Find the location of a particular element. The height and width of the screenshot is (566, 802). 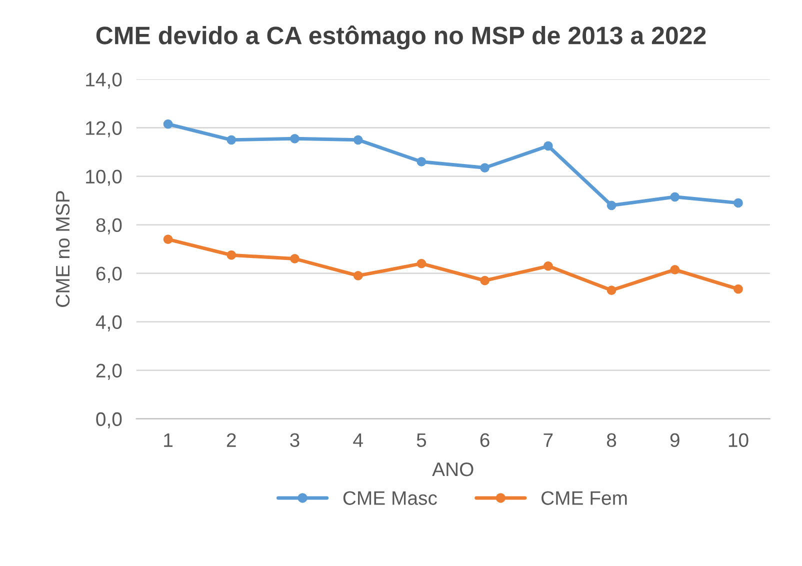

y-tick-label: 12,0 is located at coordinates (104, 129).